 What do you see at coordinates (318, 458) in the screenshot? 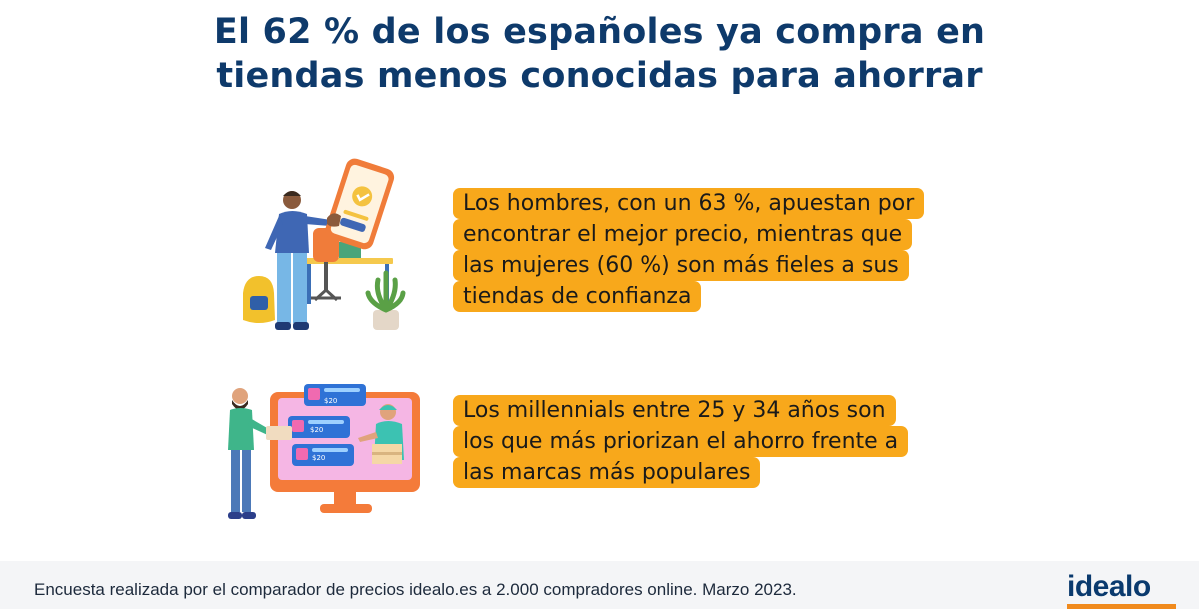
I see `price-label-3: $20` at bounding box center [318, 458].